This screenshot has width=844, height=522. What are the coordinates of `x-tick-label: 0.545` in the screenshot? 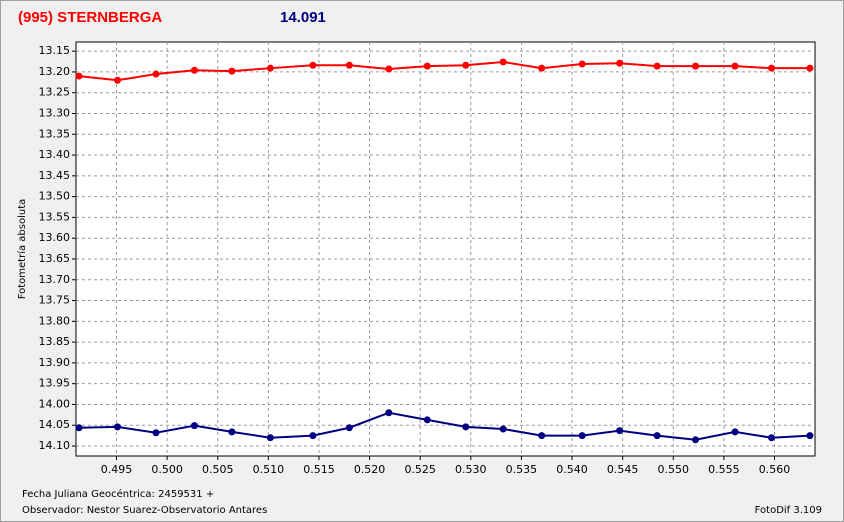 It's located at (623, 469).